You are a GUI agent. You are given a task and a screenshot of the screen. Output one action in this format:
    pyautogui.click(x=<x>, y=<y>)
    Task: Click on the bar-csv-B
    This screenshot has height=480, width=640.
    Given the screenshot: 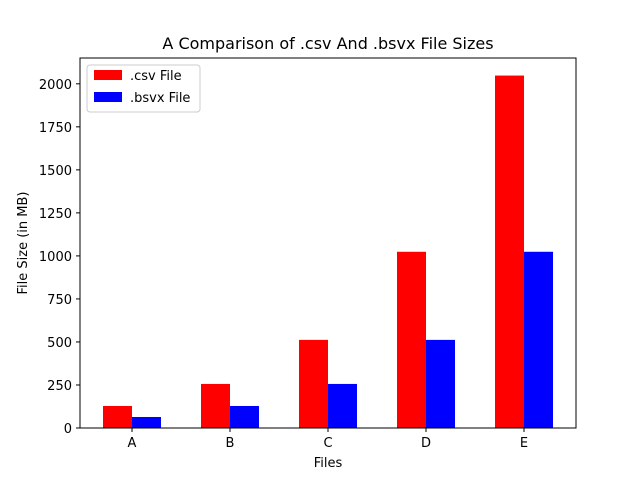 What is the action you would take?
    pyautogui.click(x=215, y=405)
    